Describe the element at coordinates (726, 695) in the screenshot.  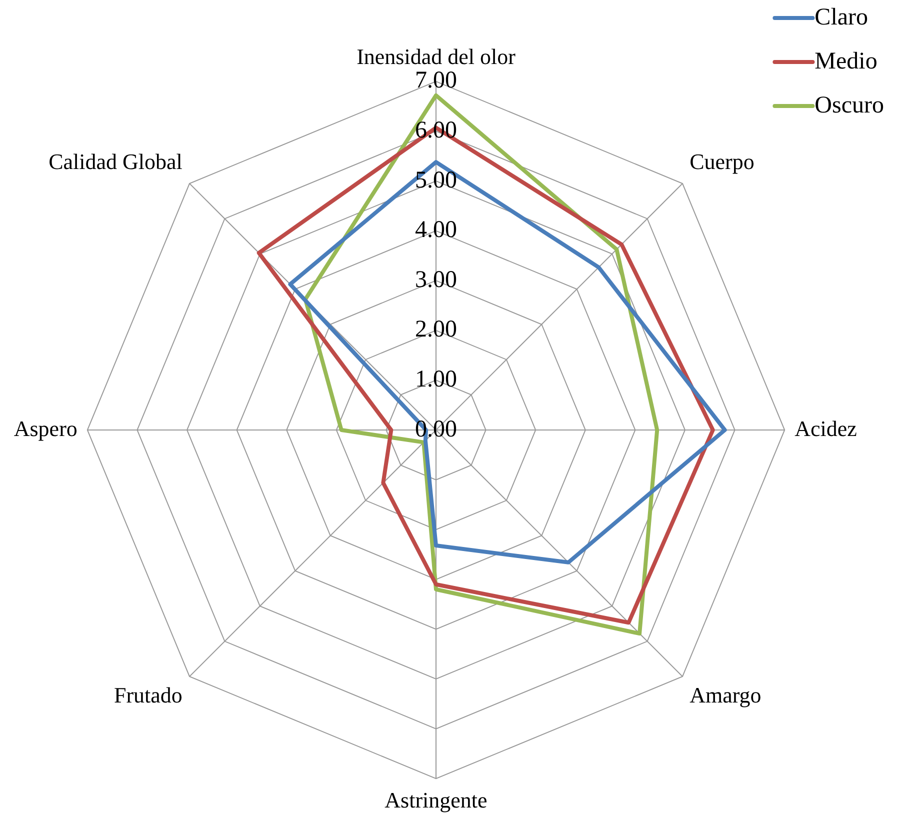
I see `spoke-label: Amargo` at that location.